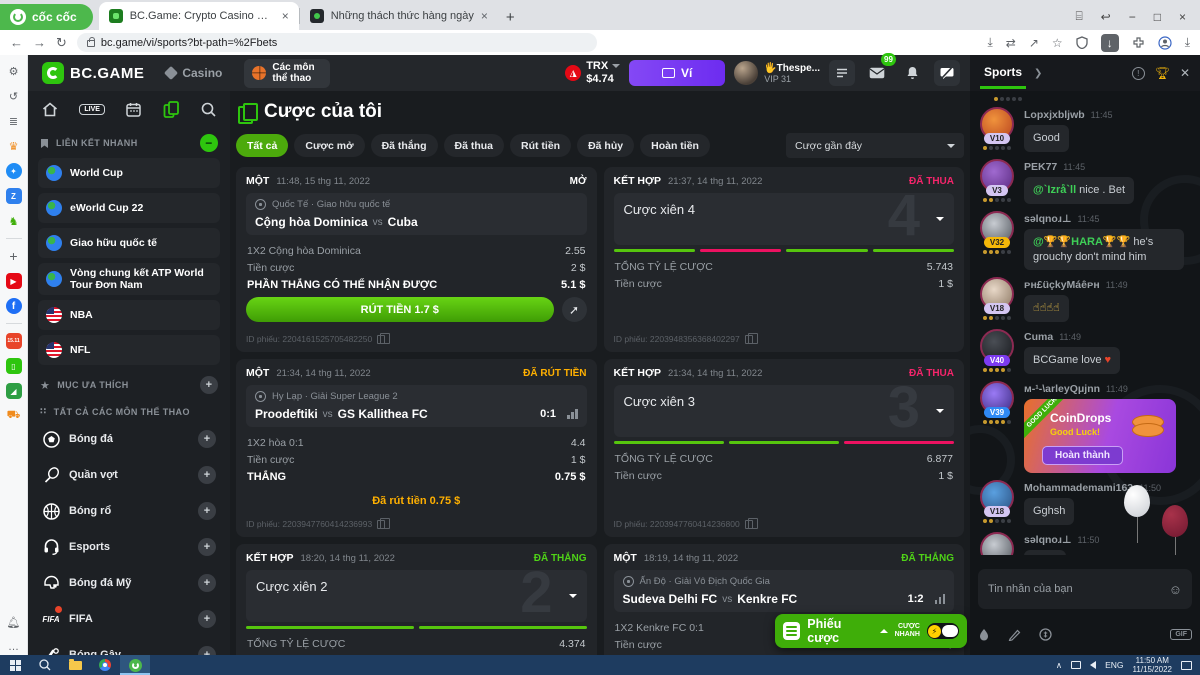 The height and width of the screenshot is (675, 1200). Describe the element at coordinates (194, 73) in the screenshot. I see `nav-casino: Casino` at that location.